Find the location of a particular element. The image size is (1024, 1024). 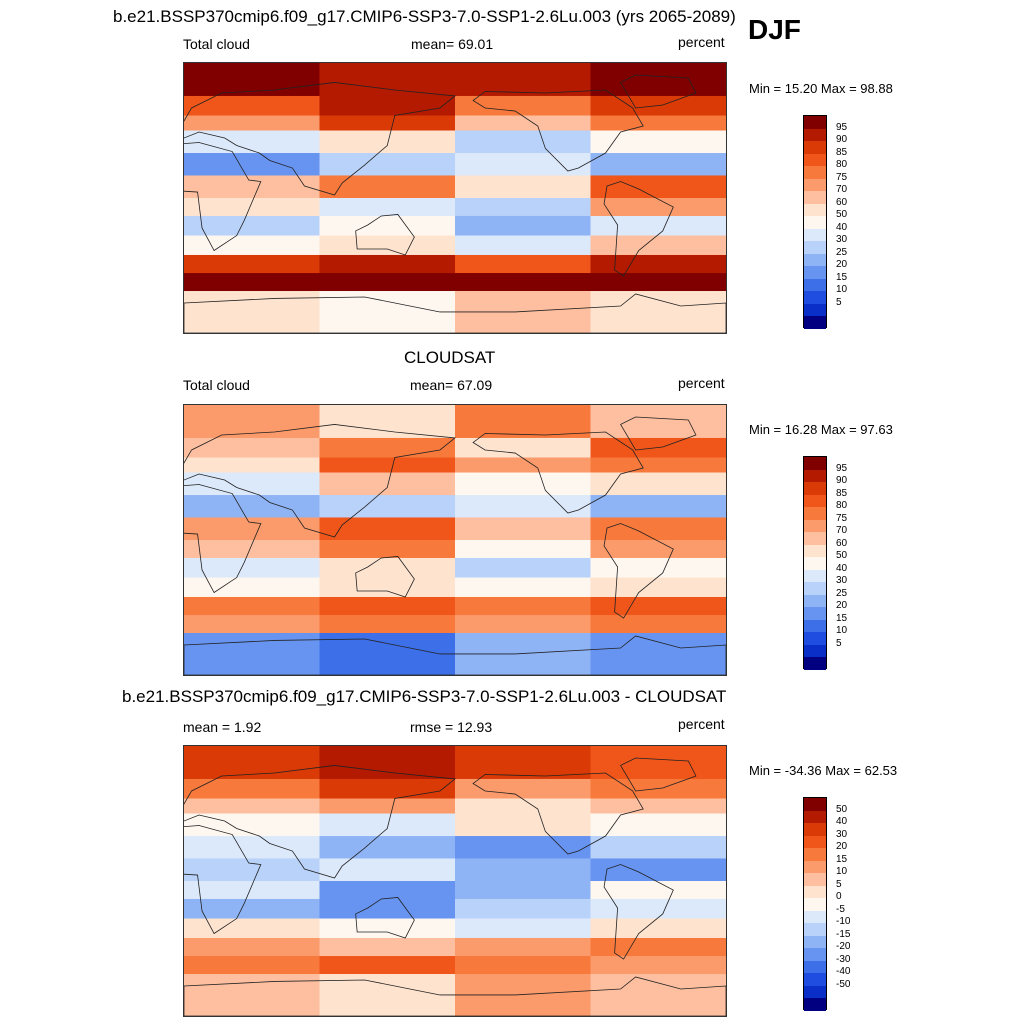

colorbar-tick-label: 60 is located at coordinates (842, 202).